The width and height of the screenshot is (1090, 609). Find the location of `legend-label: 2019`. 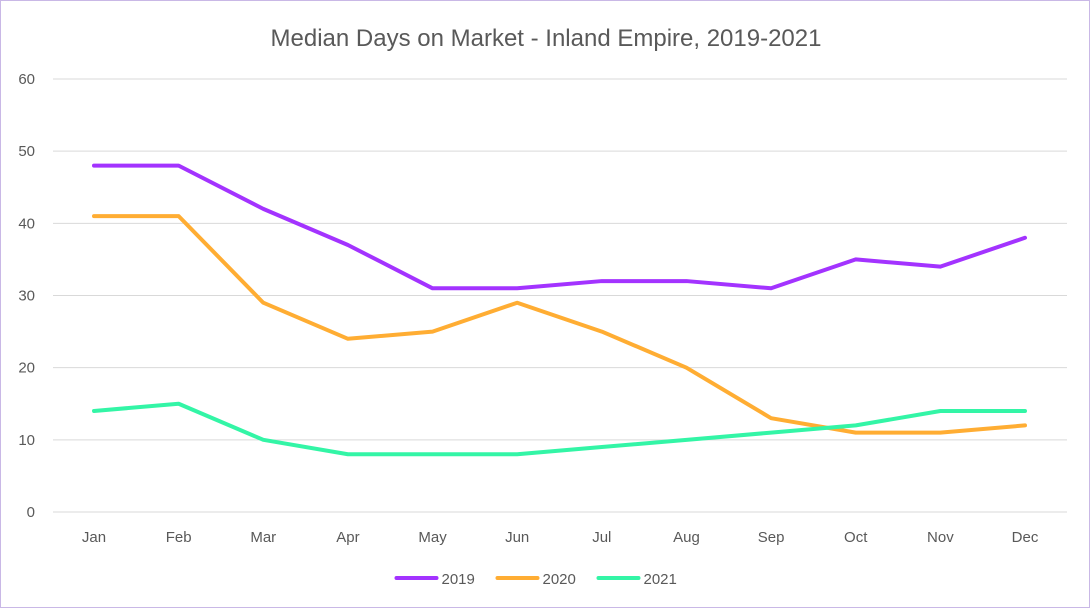

legend-label: 2019 is located at coordinates (458, 579).